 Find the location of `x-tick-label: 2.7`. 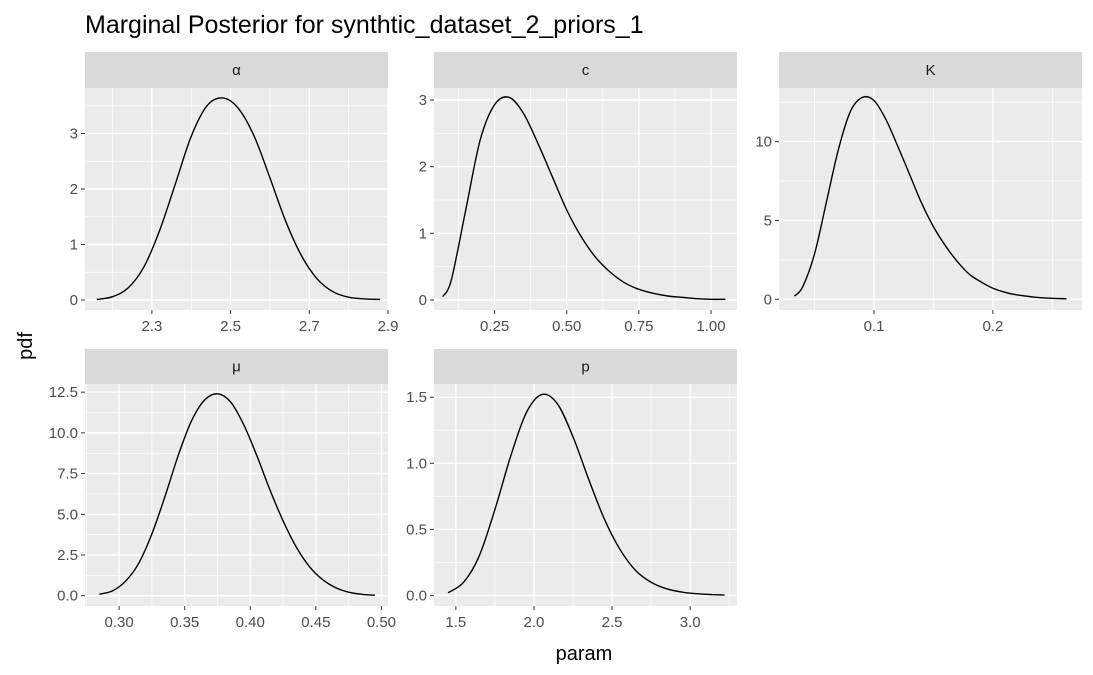

x-tick-label: 2.7 is located at coordinates (309, 326).